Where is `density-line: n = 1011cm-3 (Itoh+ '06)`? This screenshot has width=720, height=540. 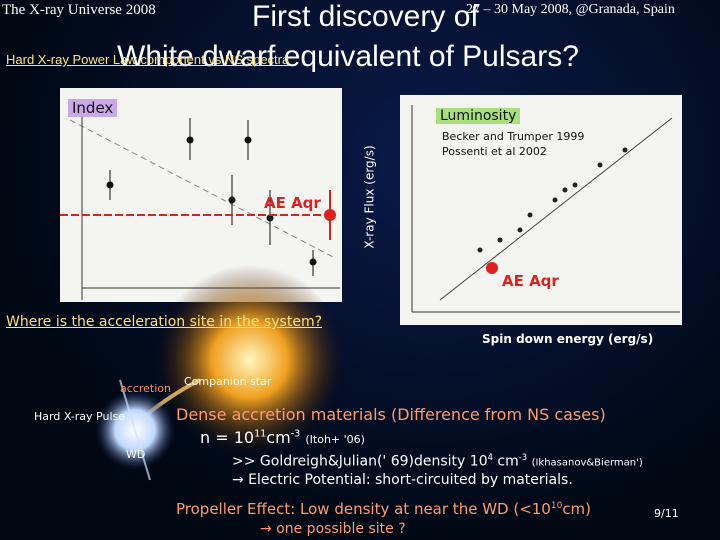
density-line: n = 1011cm-3 (Itoh+ '06) is located at coordinates (282, 437).